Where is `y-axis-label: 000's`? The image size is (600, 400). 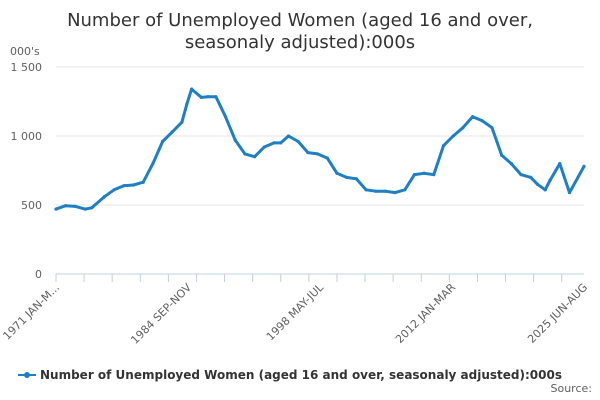 y-axis-label: 000's is located at coordinates (25, 51).